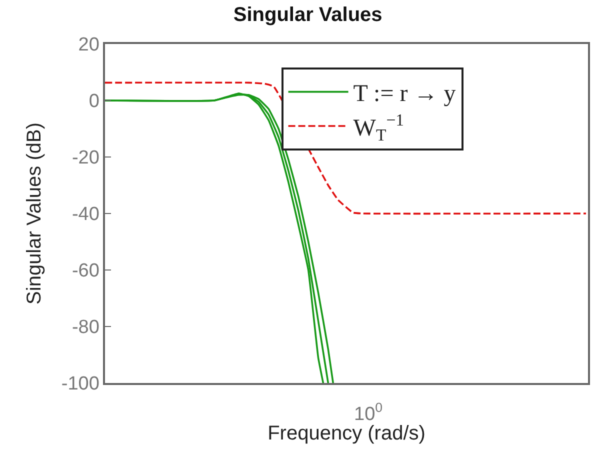 The height and width of the screenshot is (470, 592). Describe the element at coordinates (86, 215) in the screenshot. I see `y-tick-label: -40` at that location.